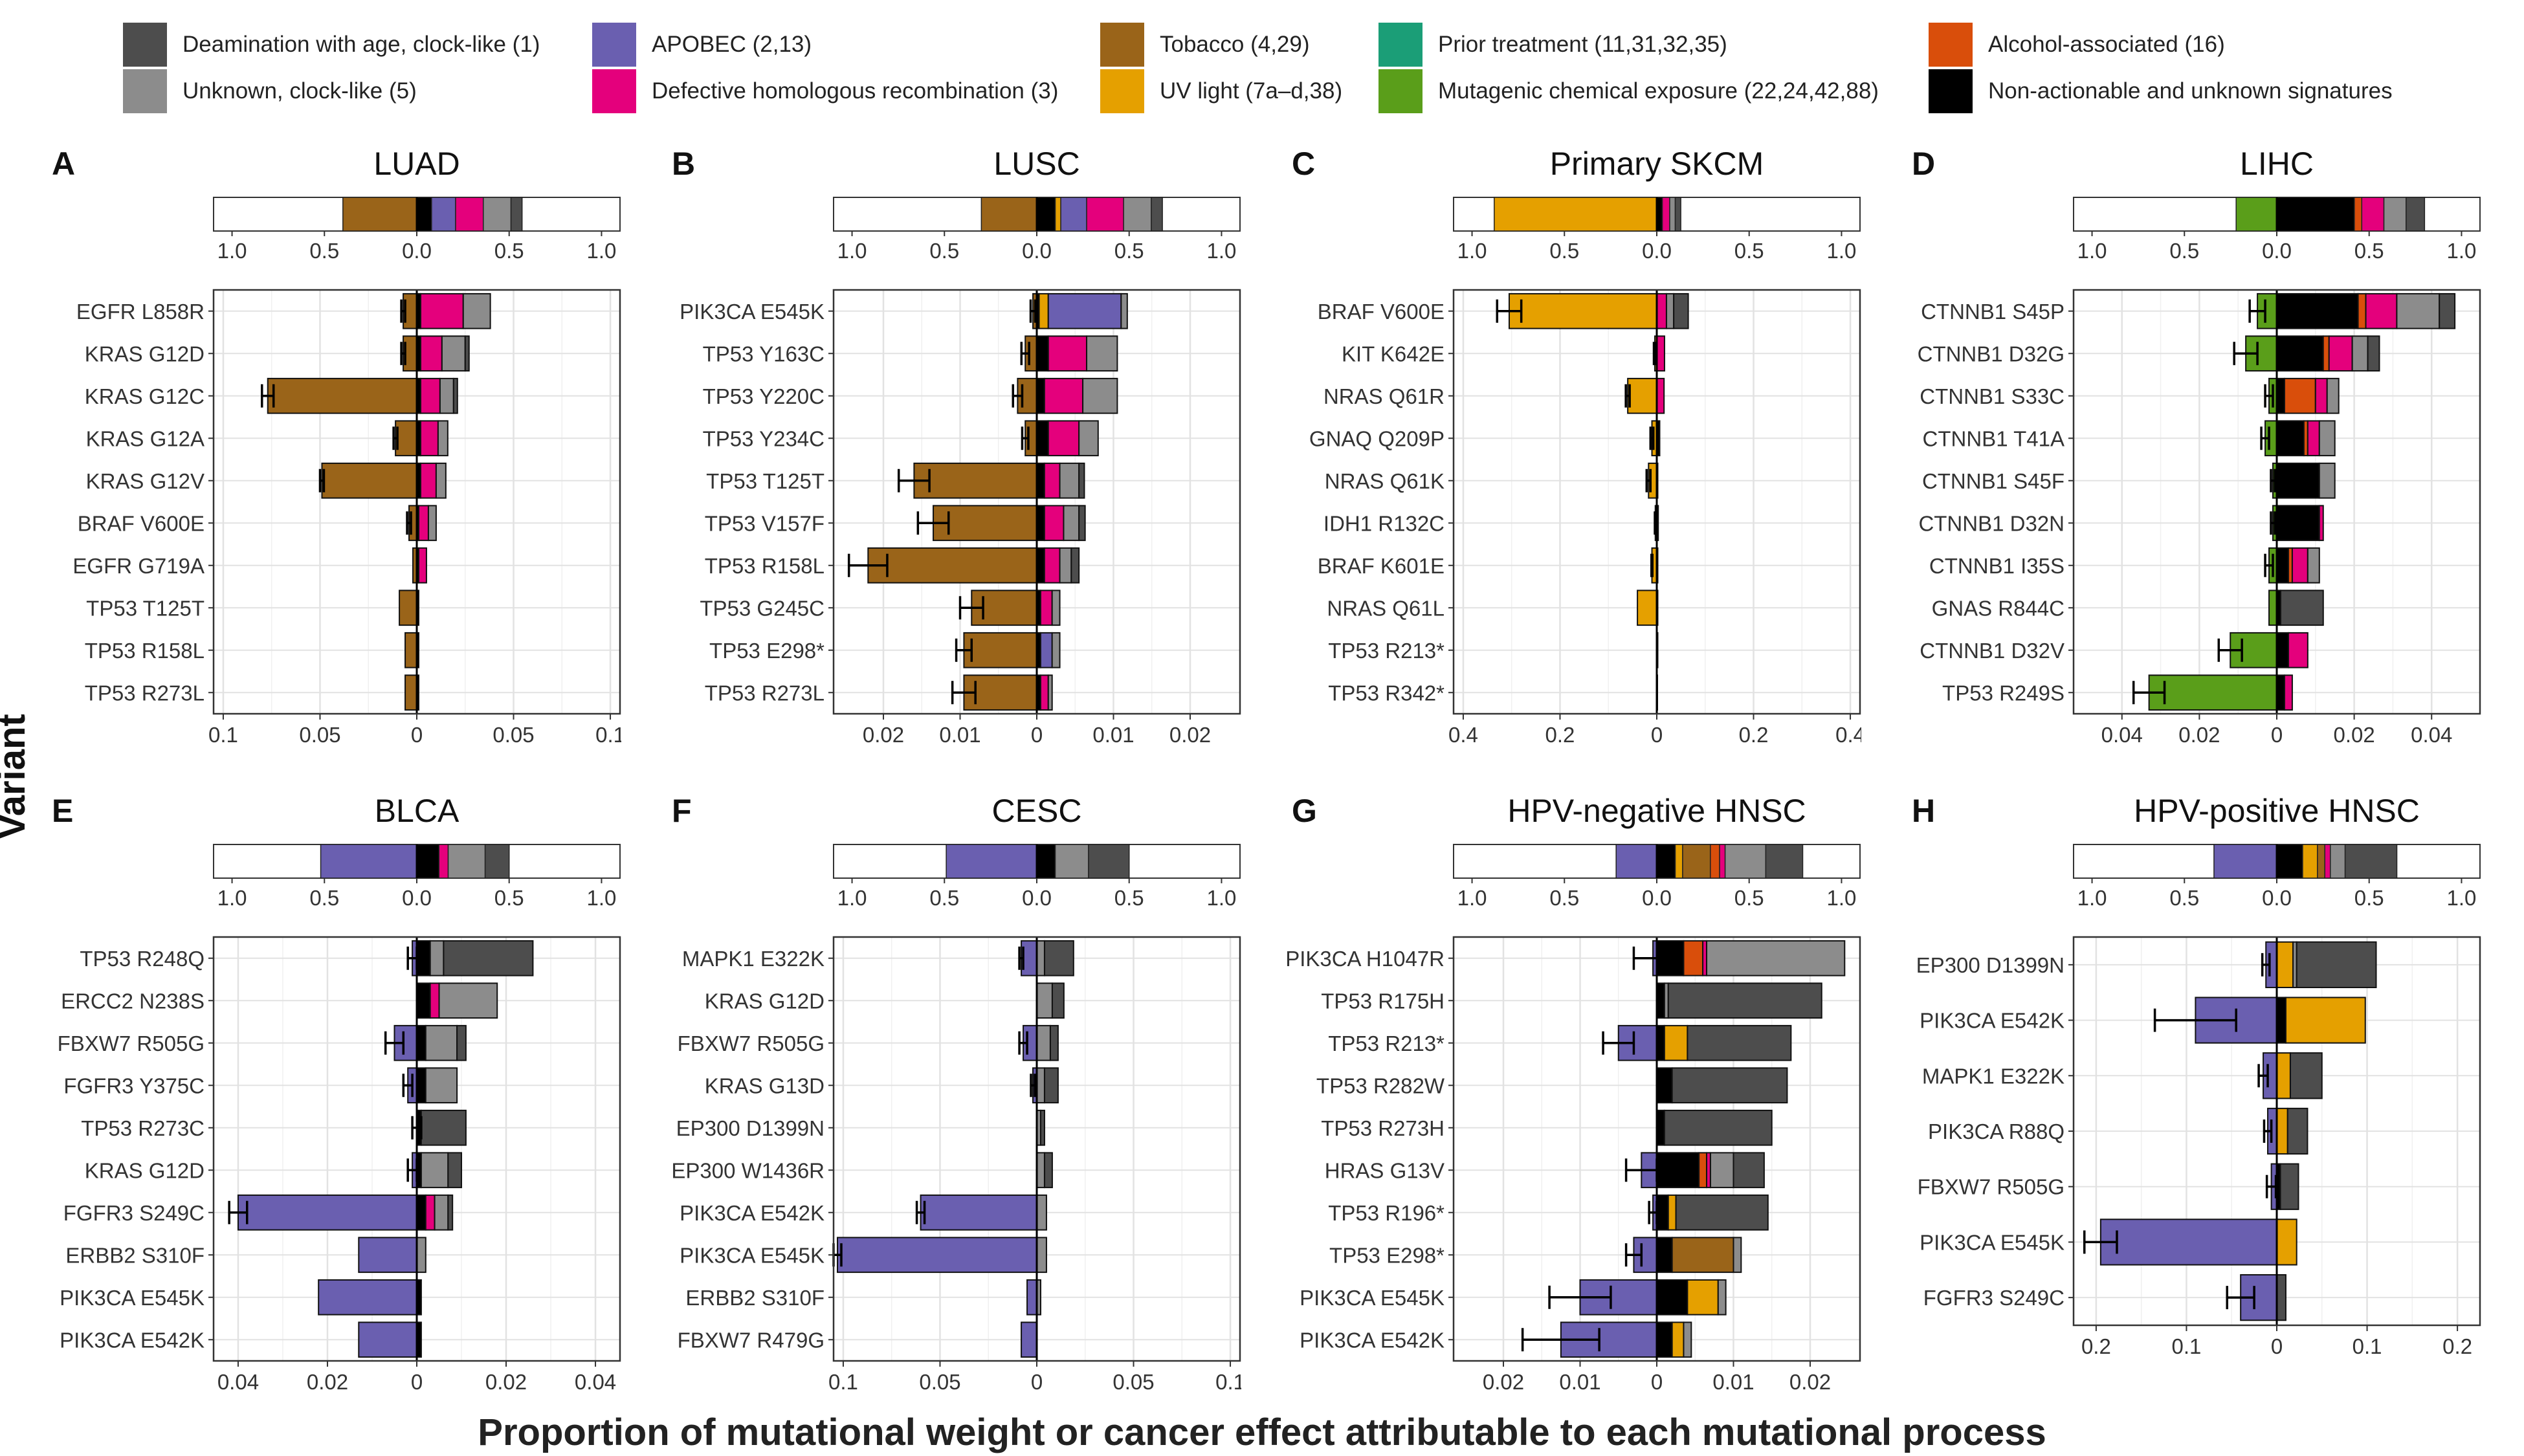 This screenshot has width=2524, height=1456. Describe the element at coordinates (417, 735) in the screenshot. I see `x-tick-label: 0` at that location.